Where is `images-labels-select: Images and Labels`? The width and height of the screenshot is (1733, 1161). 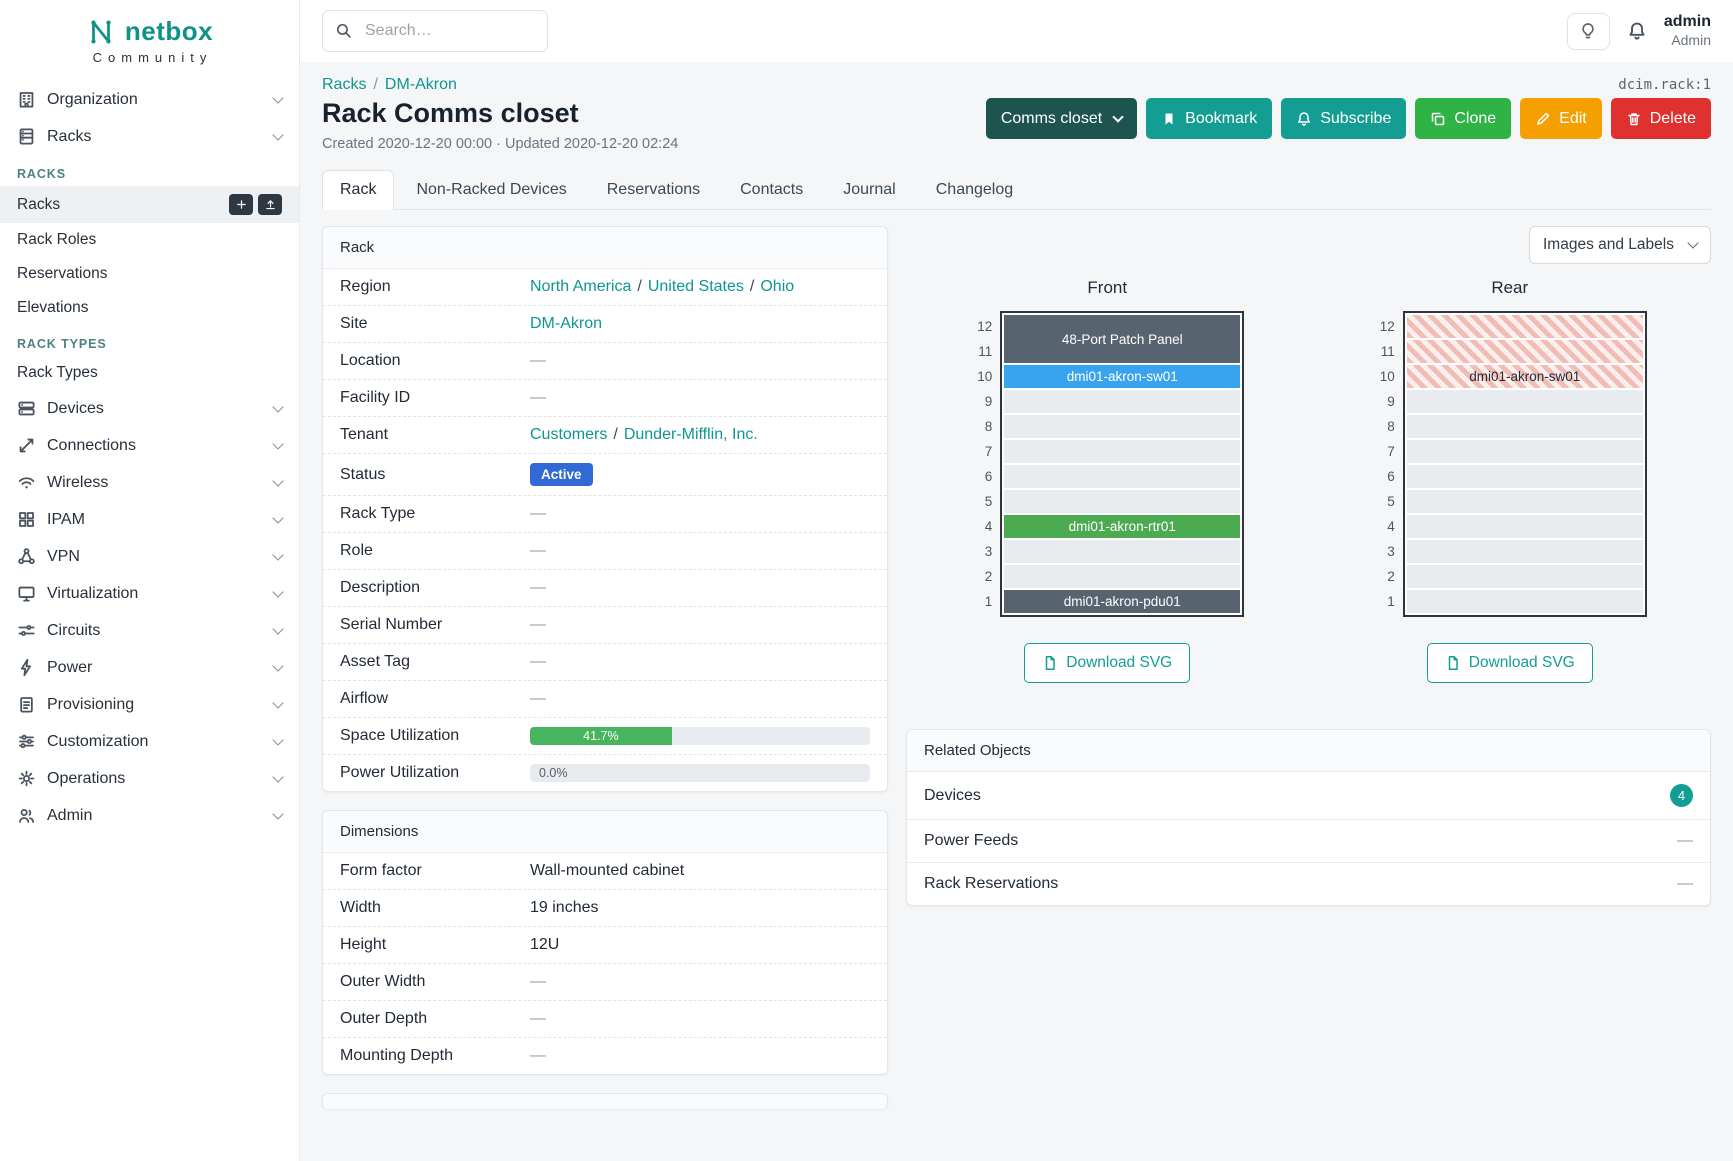
images-labels-select: Images and Labels is located at coordinates (1620, 245).